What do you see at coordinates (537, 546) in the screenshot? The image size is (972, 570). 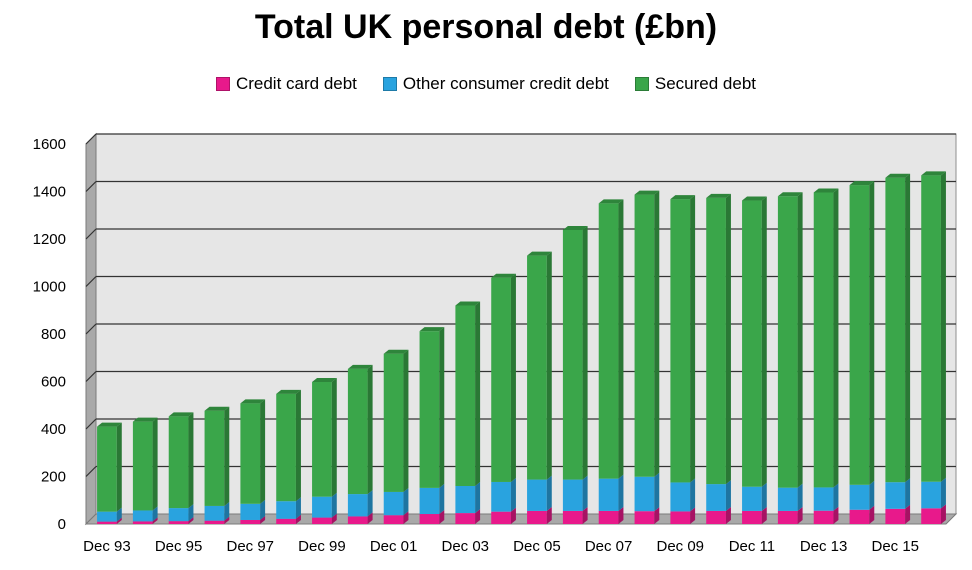 I see `x-tick-label: Dec 05` at bounding box center [537, 546].